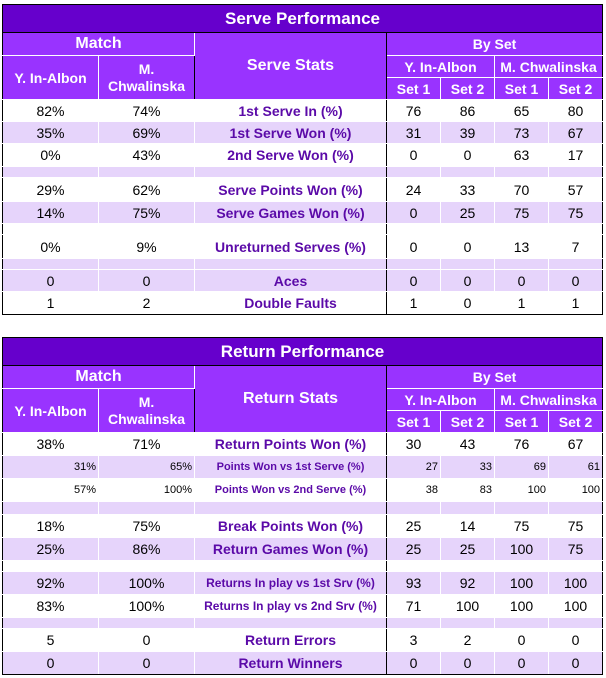 The image size is (606, 678). Describe the element at coordinates (290, 280) in the screenshot. I see `stat-label: Aces` at that location.